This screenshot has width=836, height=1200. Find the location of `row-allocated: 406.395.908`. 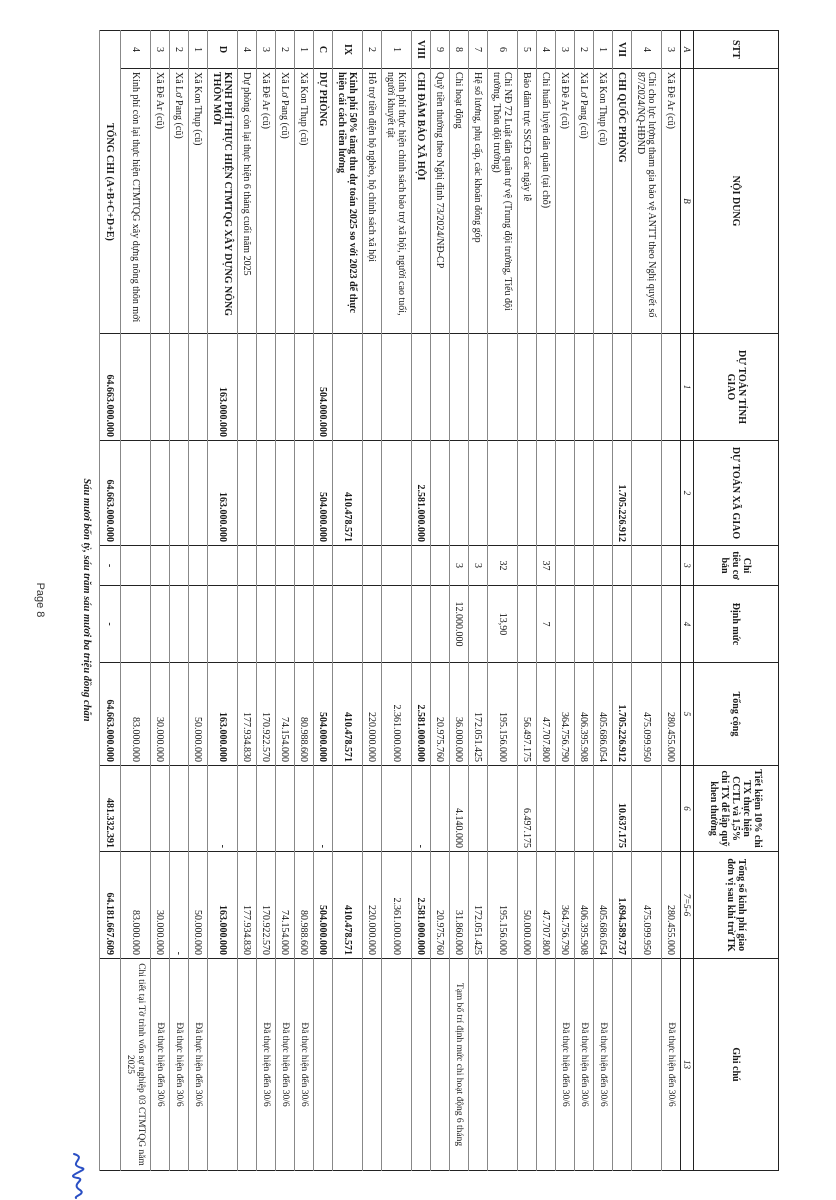

row-allocated: 406.395.908 is located at coordinates (584, 905).